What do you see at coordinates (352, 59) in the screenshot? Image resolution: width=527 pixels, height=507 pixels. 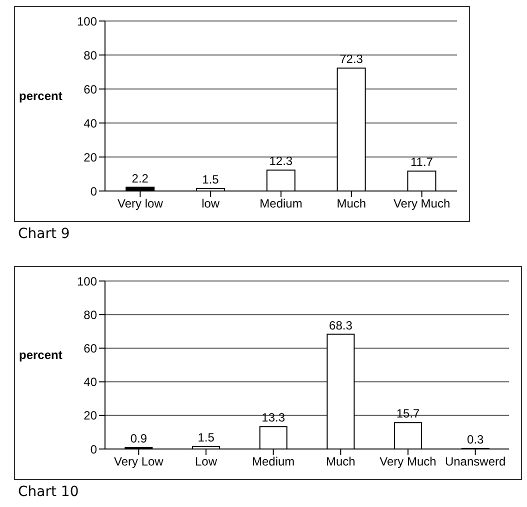 I see `data-label: 72.3` at bounding box center [352, 59].